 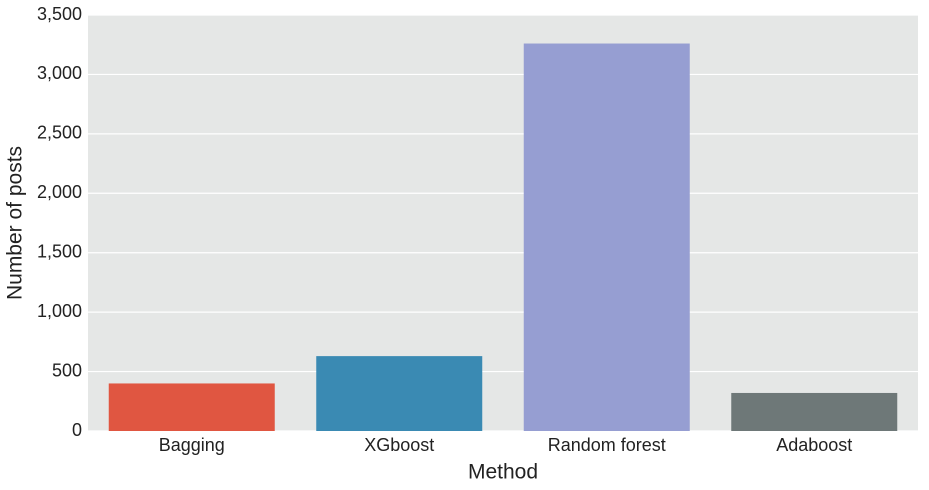 I want to click on y-tick-label: 3,500, so click(x=59, y=14).